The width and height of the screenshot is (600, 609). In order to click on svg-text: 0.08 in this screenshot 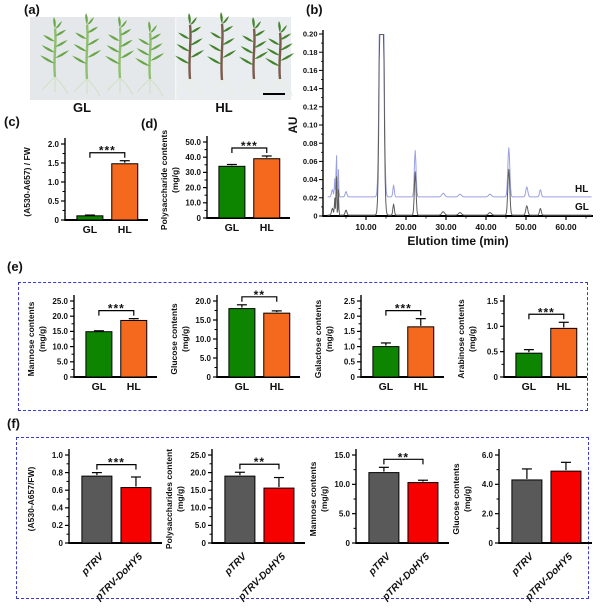, I will do `click(310, 143)`.